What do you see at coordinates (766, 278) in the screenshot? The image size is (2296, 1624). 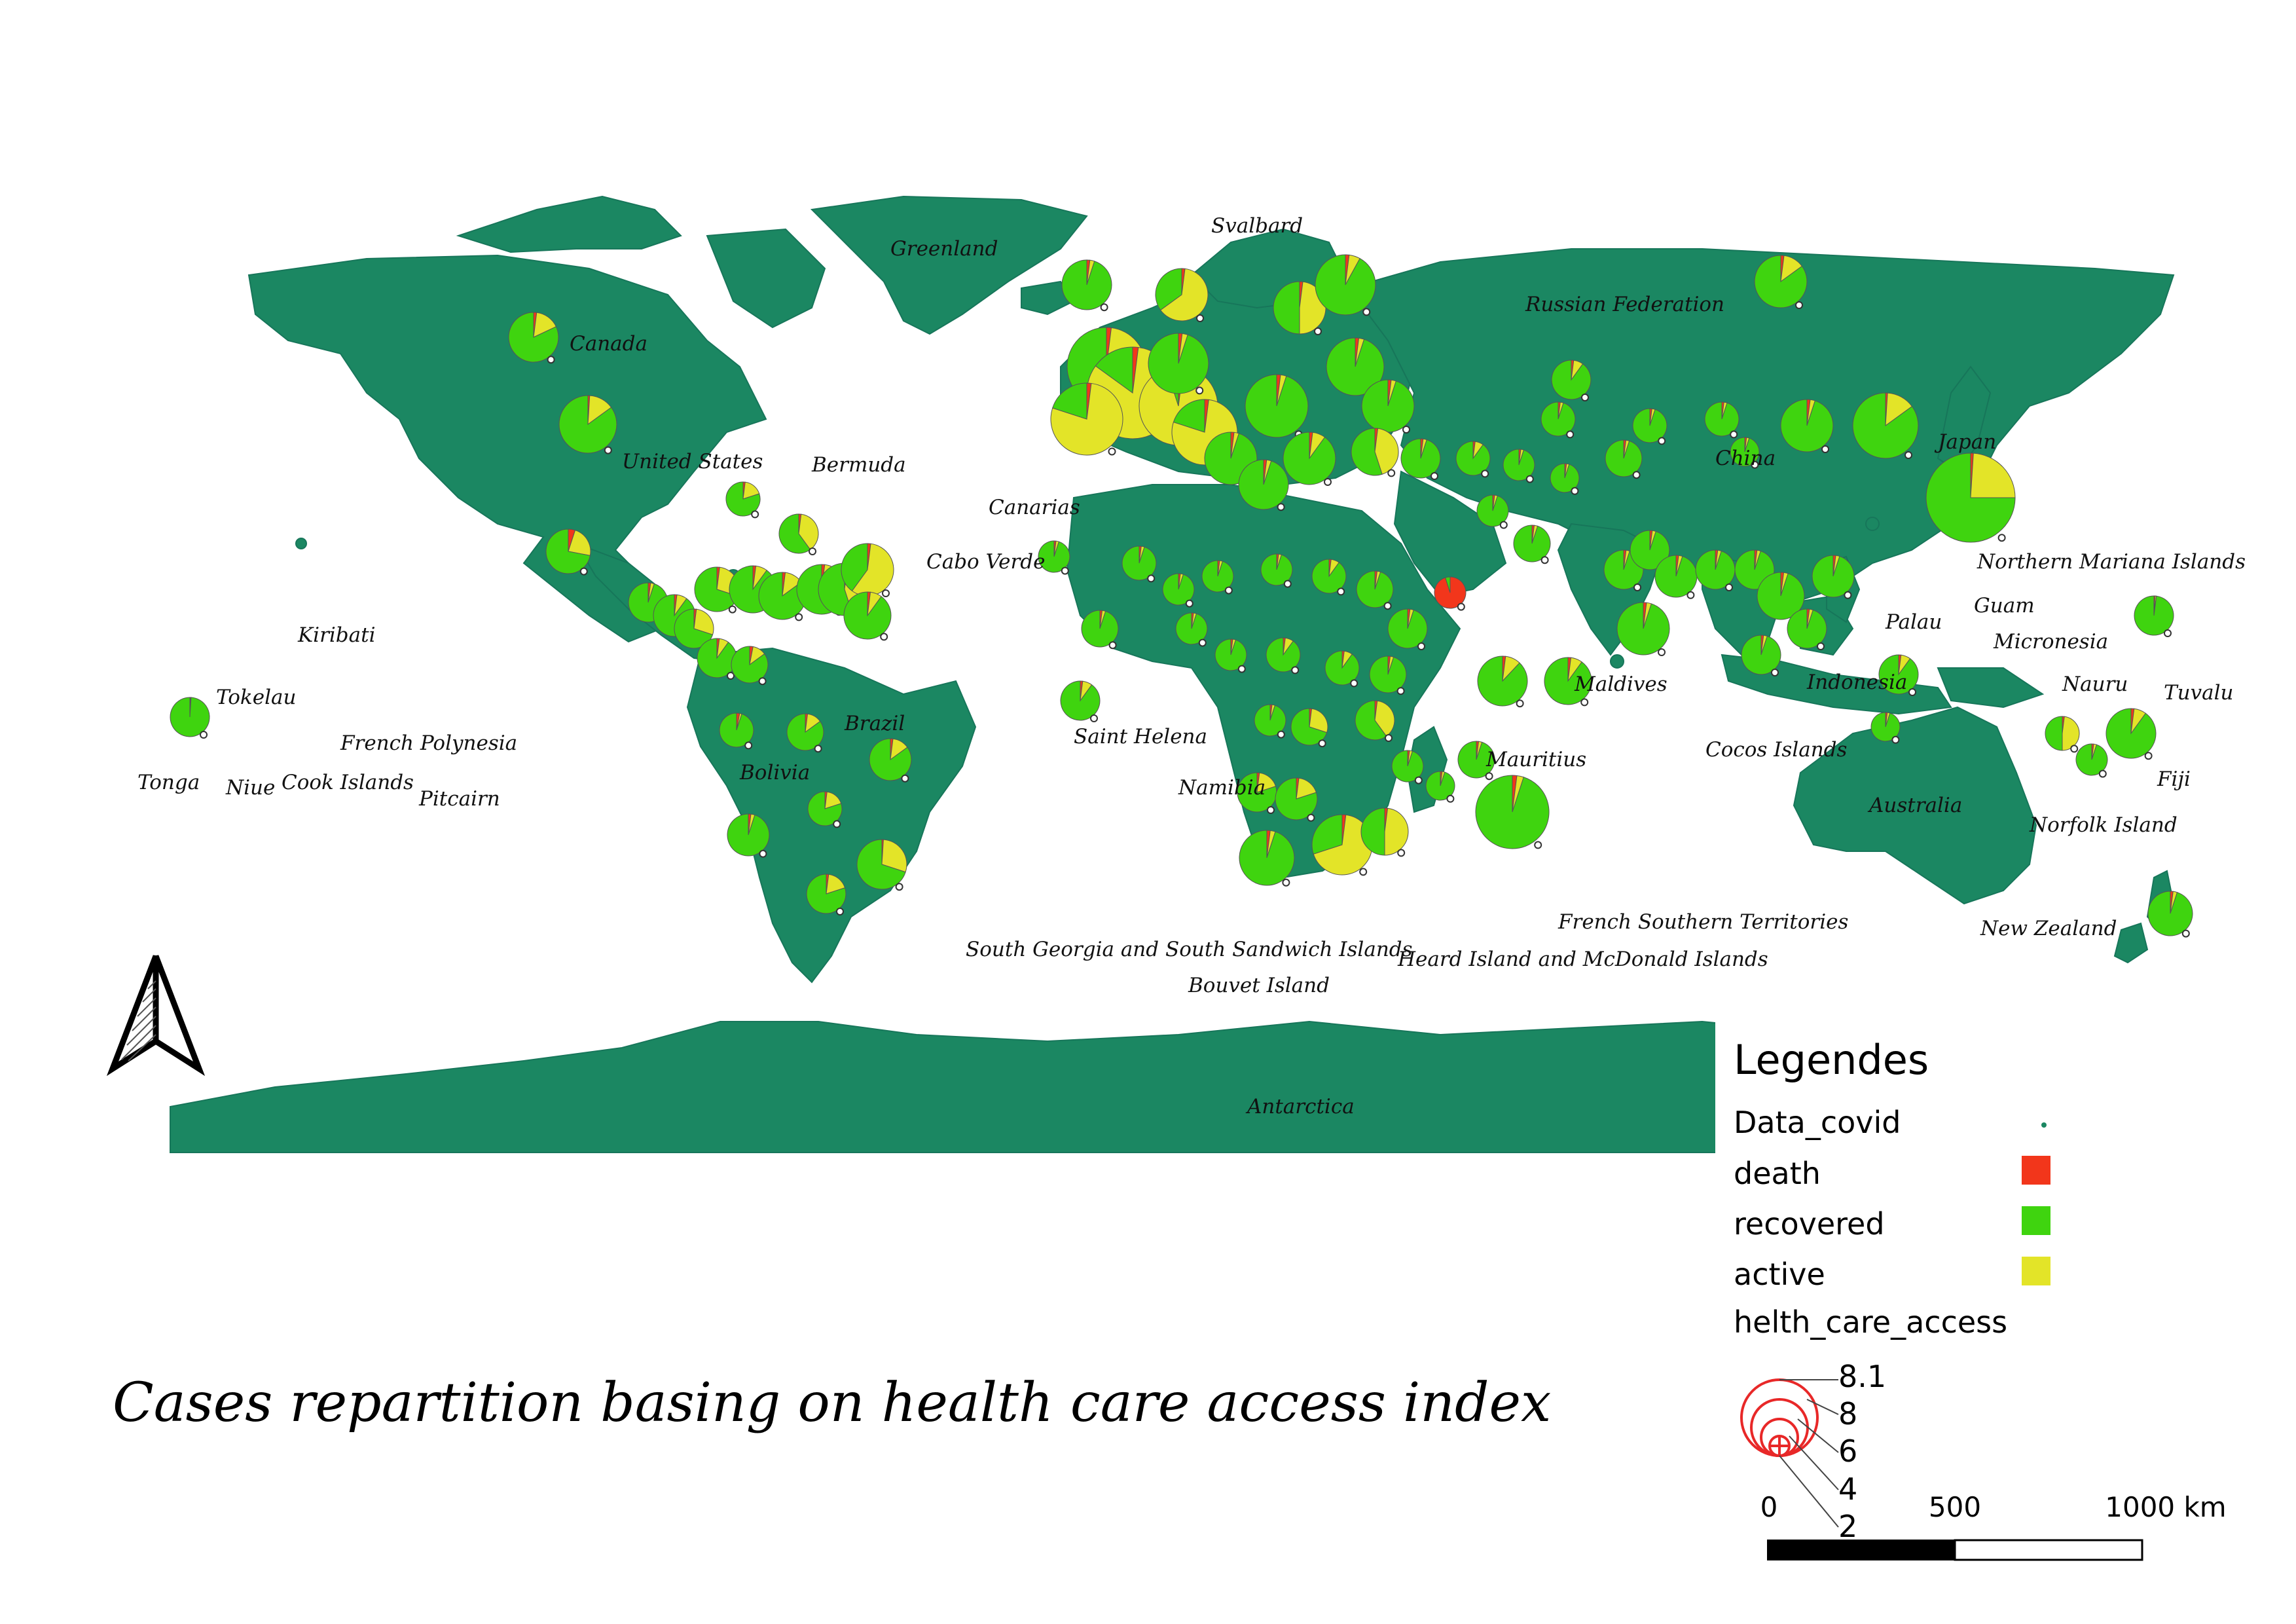 I see `landmass-baffin` at bounding box center [766, 278].